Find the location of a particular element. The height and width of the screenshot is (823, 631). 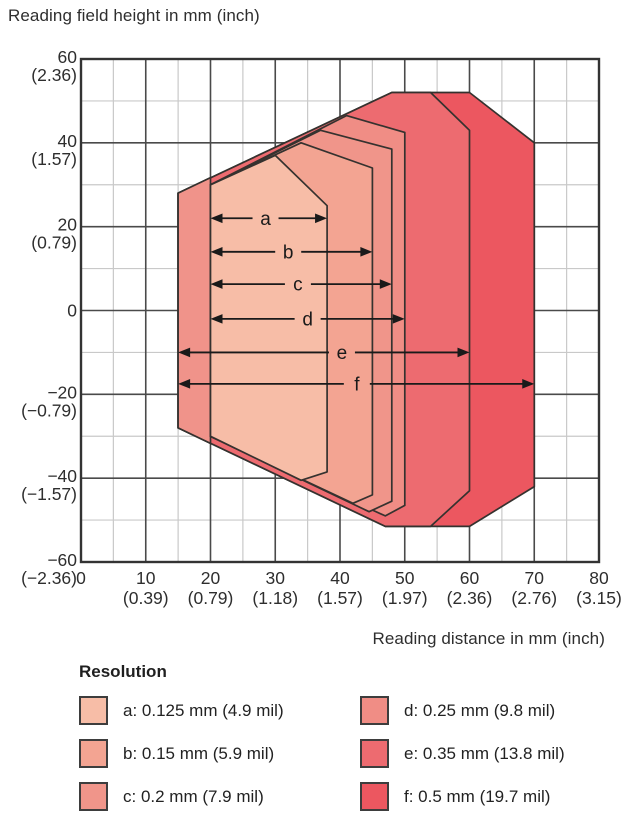

svg-text: (−2.36) is located at coordinates (49, 578).